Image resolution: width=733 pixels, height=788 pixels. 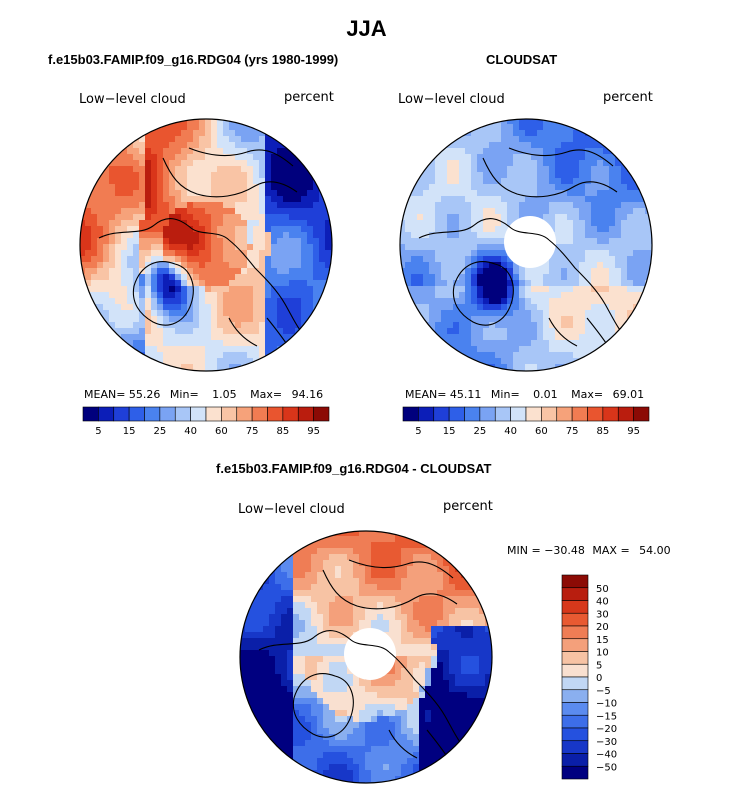 What do you see at coordinates (602, 614) in the screenshot?
I see `colorbar-tick-label: 30` at bounding box center [602, 614].